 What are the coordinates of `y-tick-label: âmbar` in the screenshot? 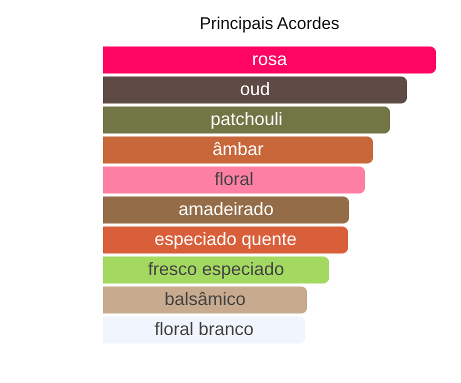 It's located at (238, 149).